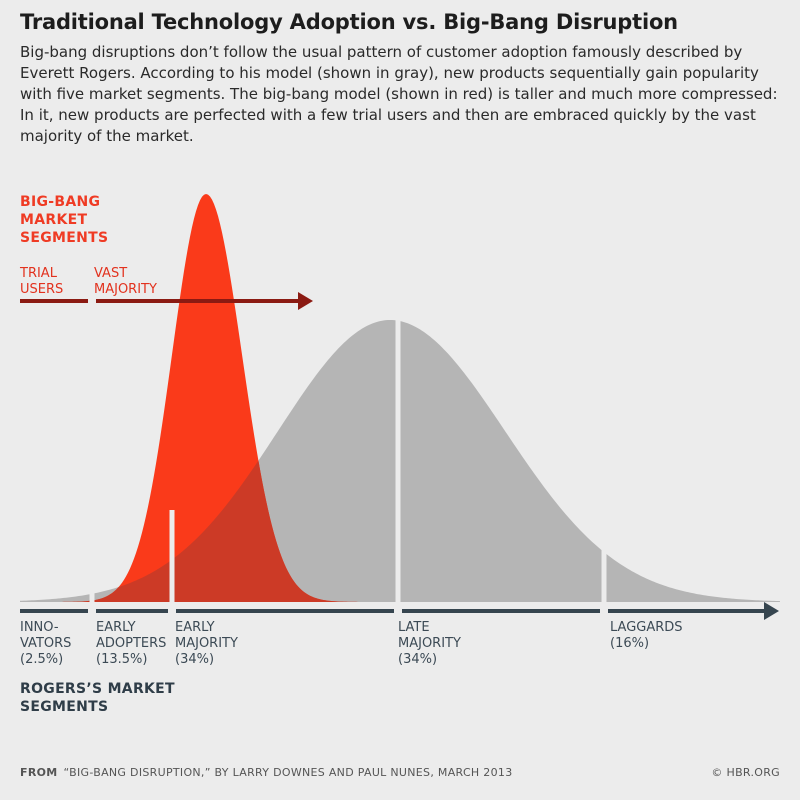  I want to click on segment-name: EARLY MAJORITY, so click(206, 635).